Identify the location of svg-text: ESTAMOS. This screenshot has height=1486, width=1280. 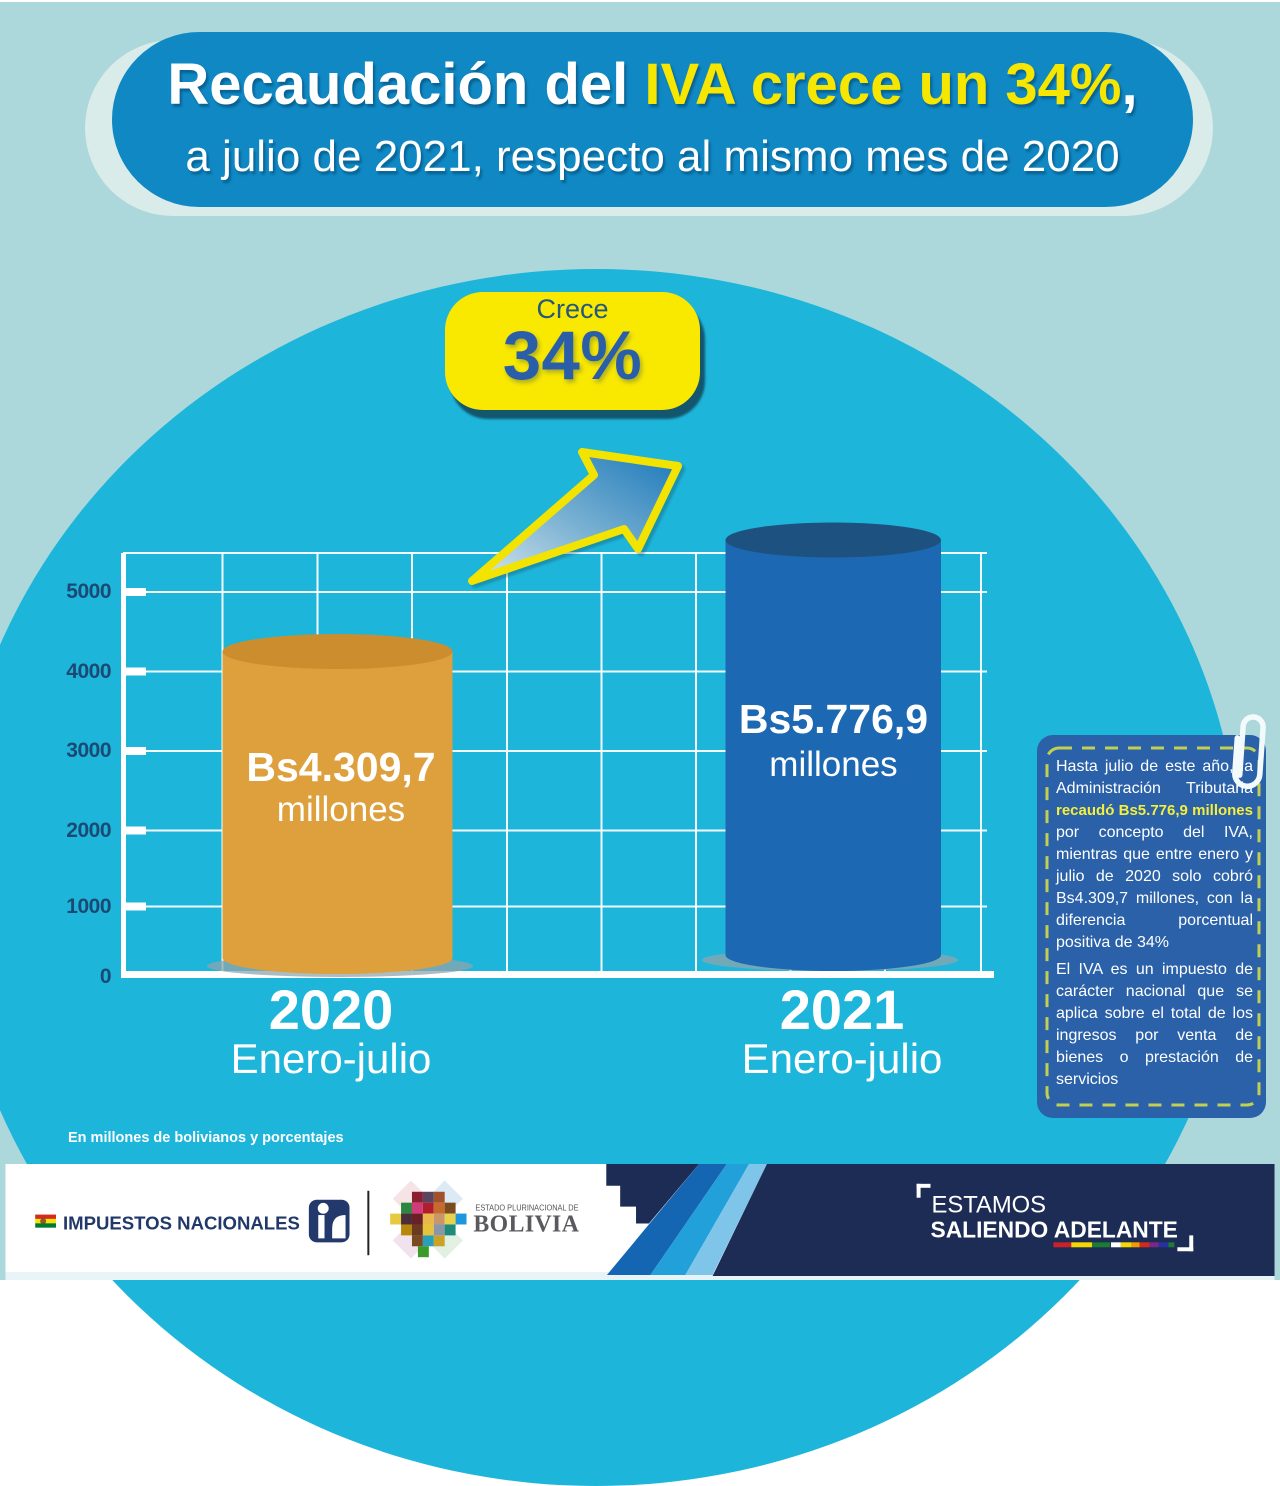
(988, 1205).